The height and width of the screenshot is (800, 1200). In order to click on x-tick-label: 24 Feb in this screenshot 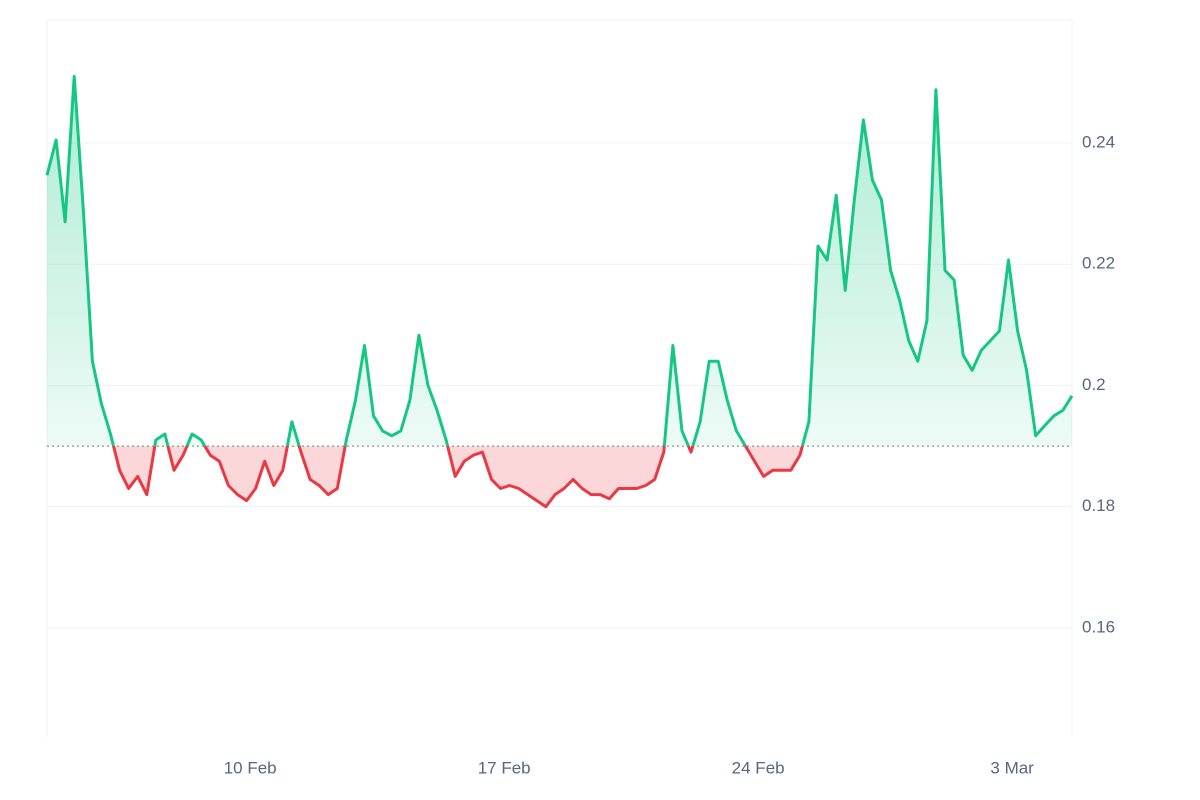, I will do `click(758, 767)`.